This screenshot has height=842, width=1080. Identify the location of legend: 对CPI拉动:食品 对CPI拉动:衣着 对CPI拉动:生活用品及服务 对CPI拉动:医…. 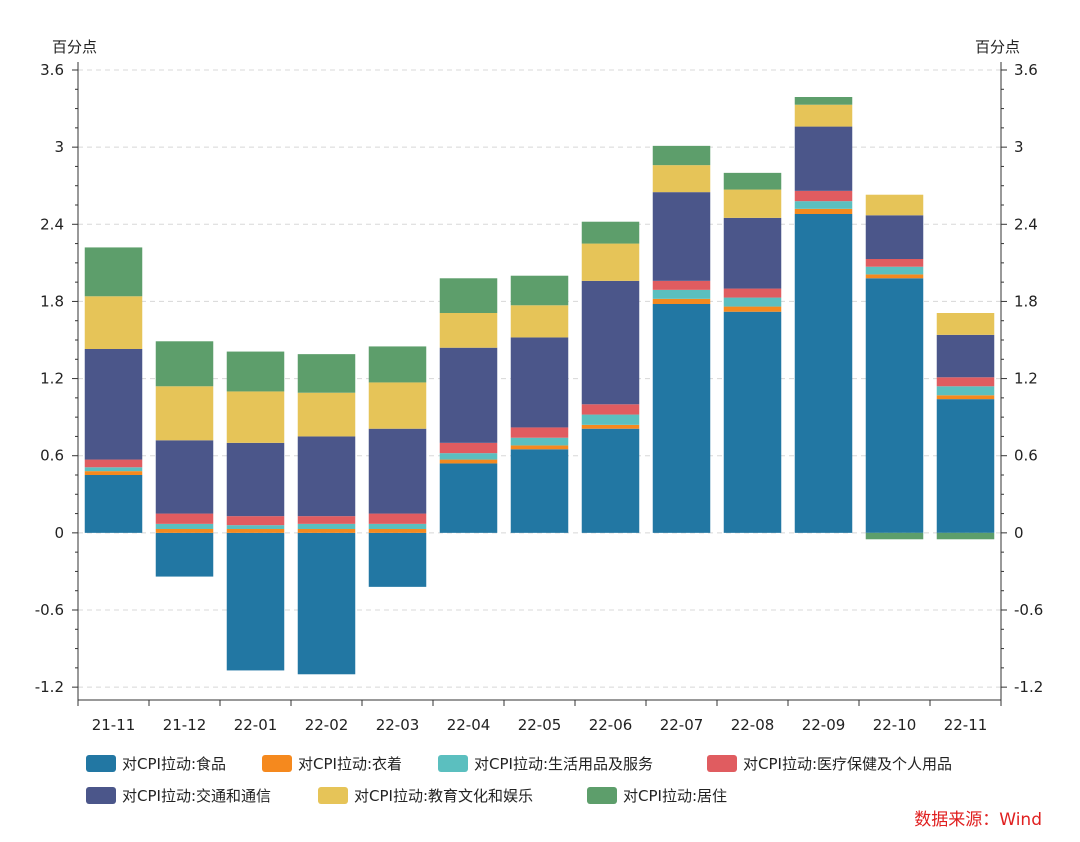
(519, 780).